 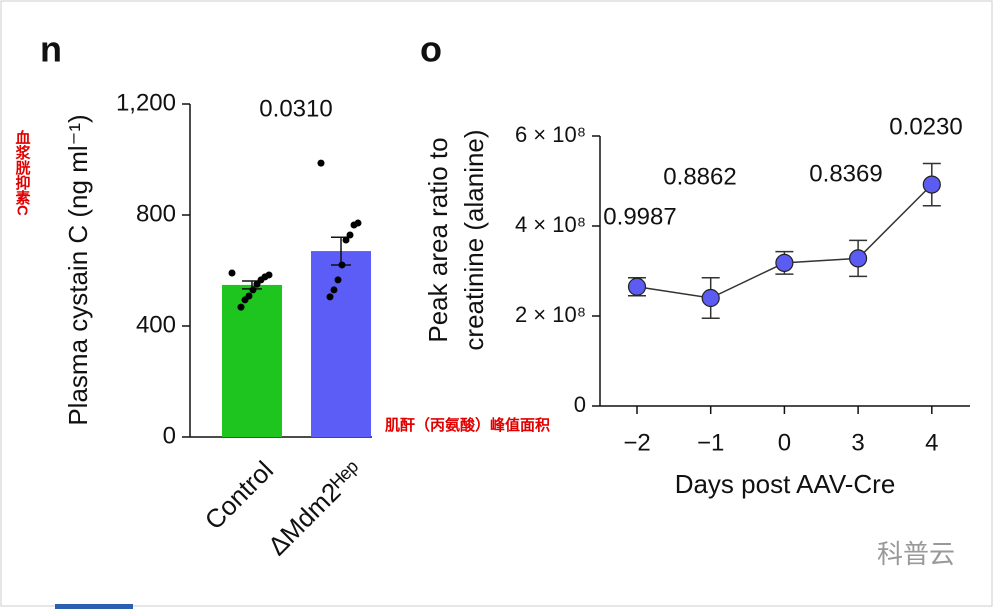 I want to click on annotation: 0.0230, so click(x=925, y=126).